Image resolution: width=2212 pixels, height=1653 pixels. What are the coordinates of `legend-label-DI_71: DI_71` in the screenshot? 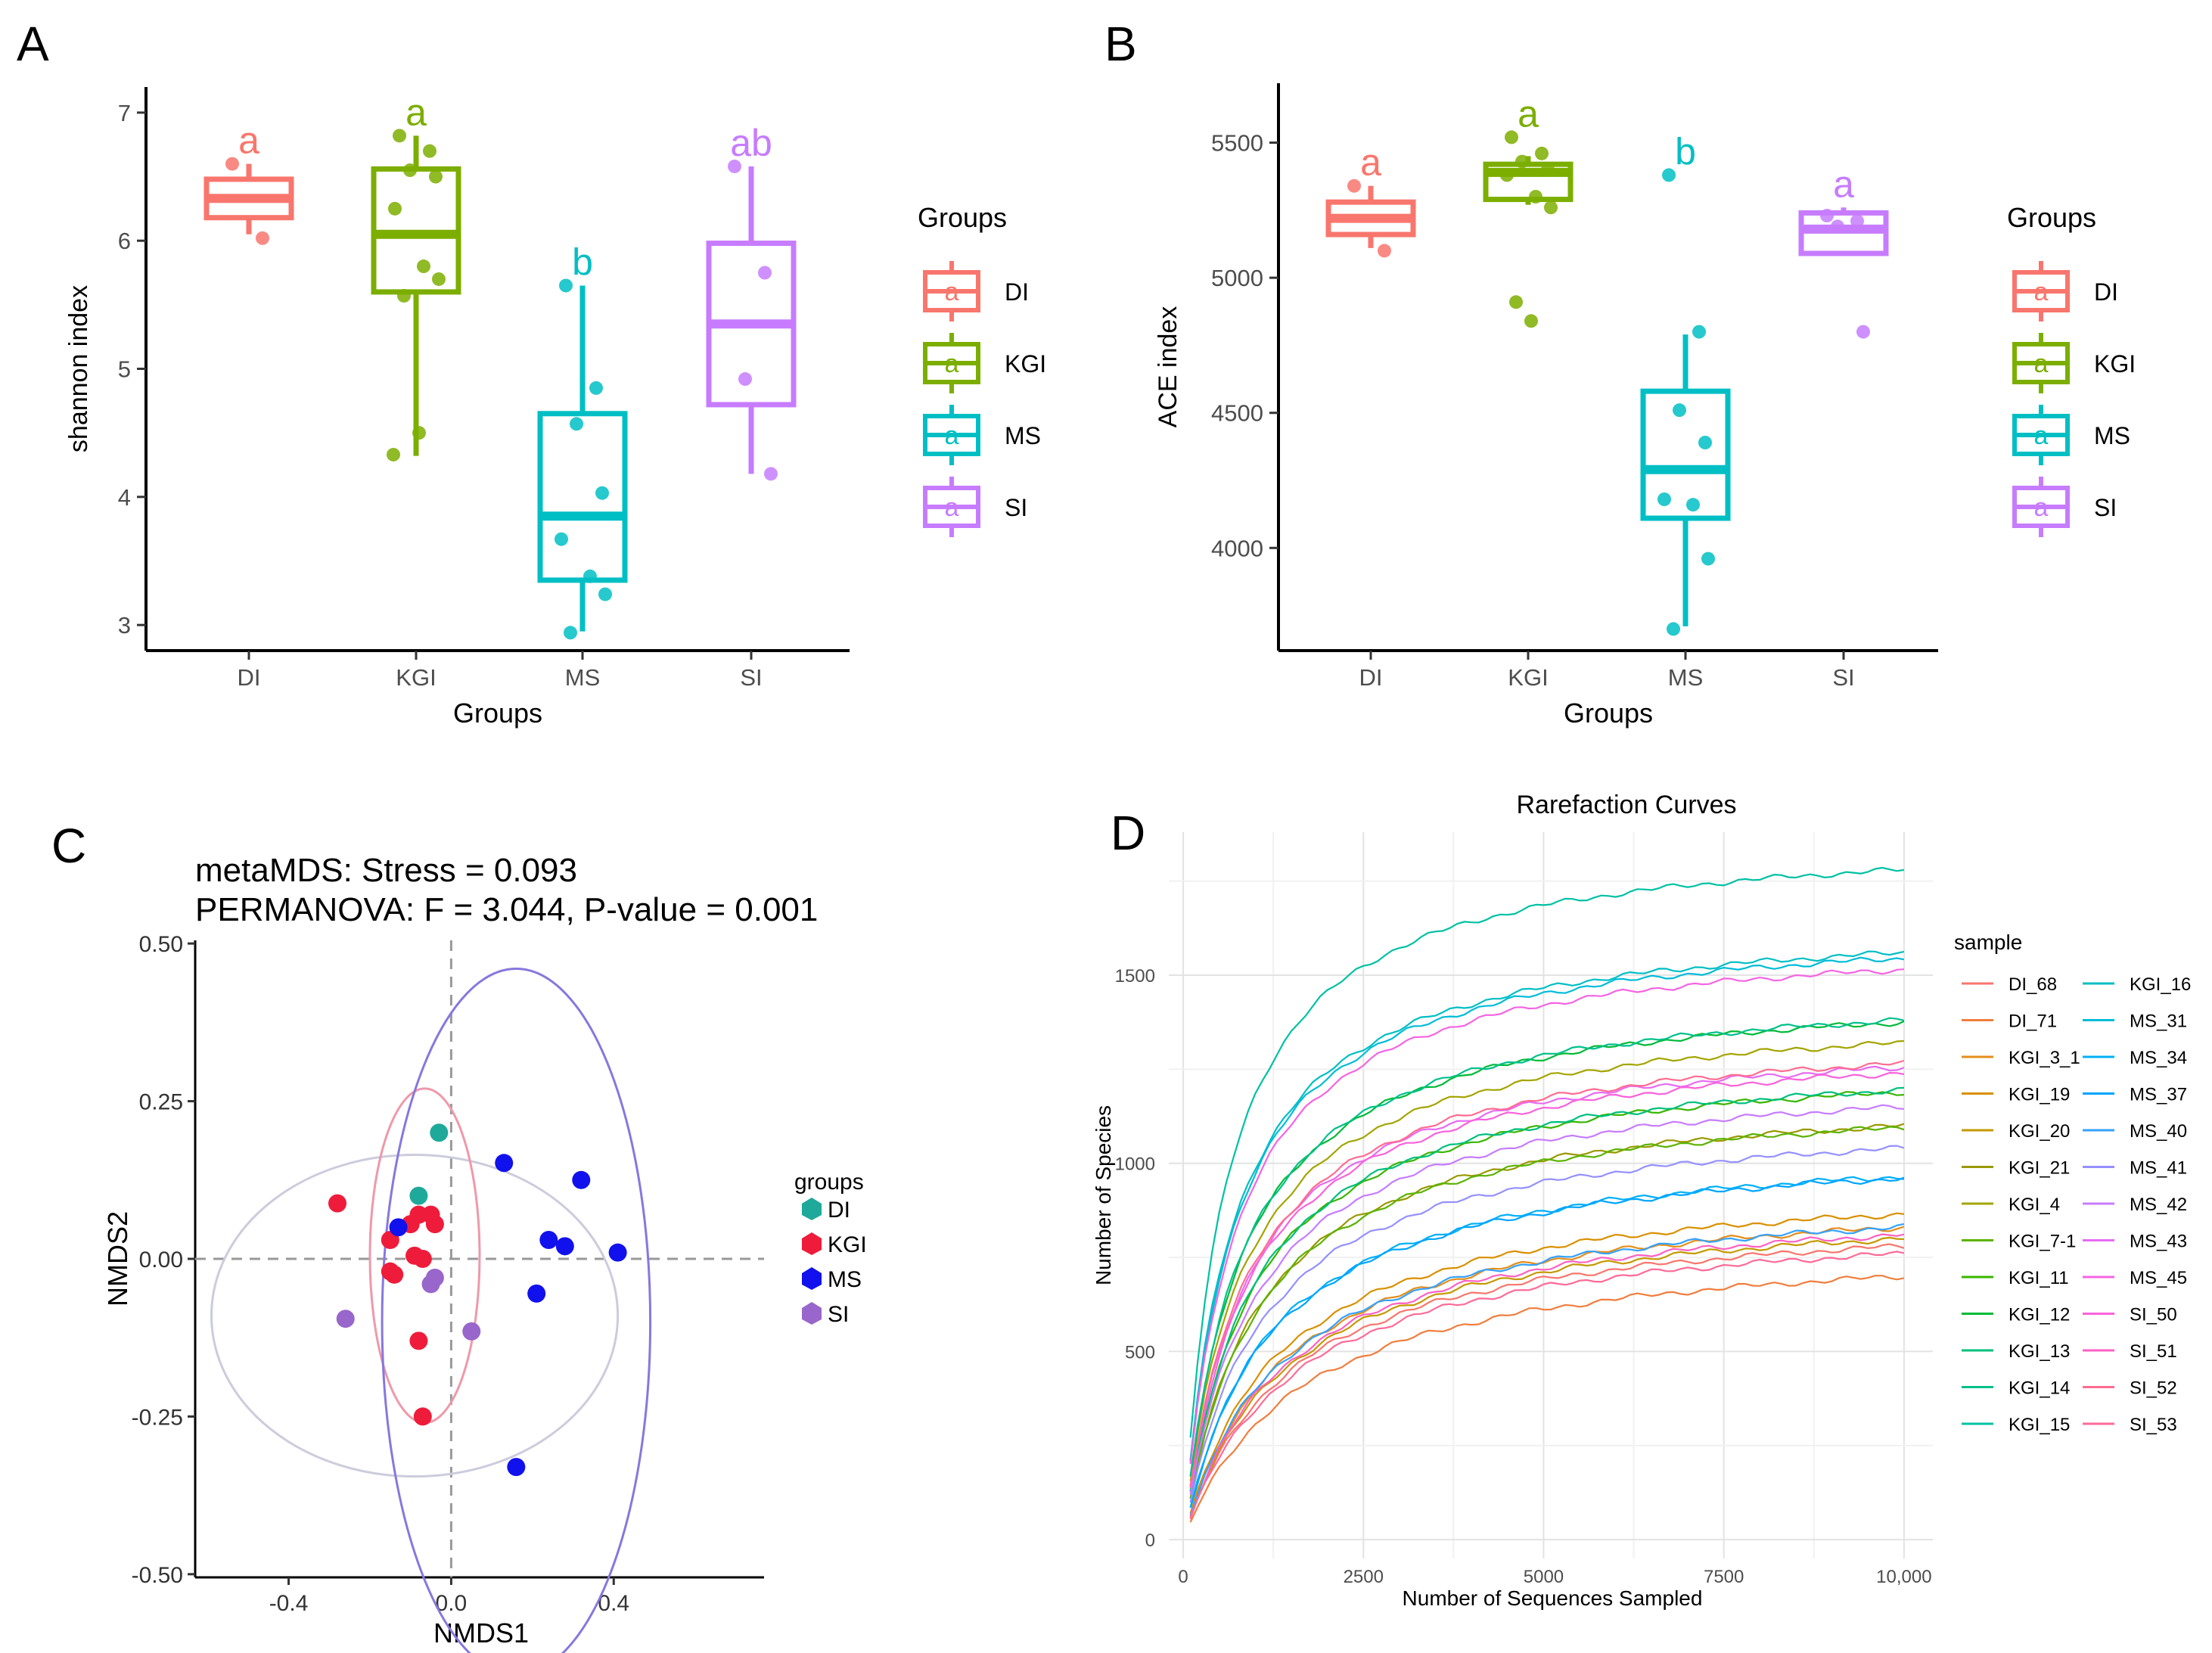 It's located at (2033, 1021).